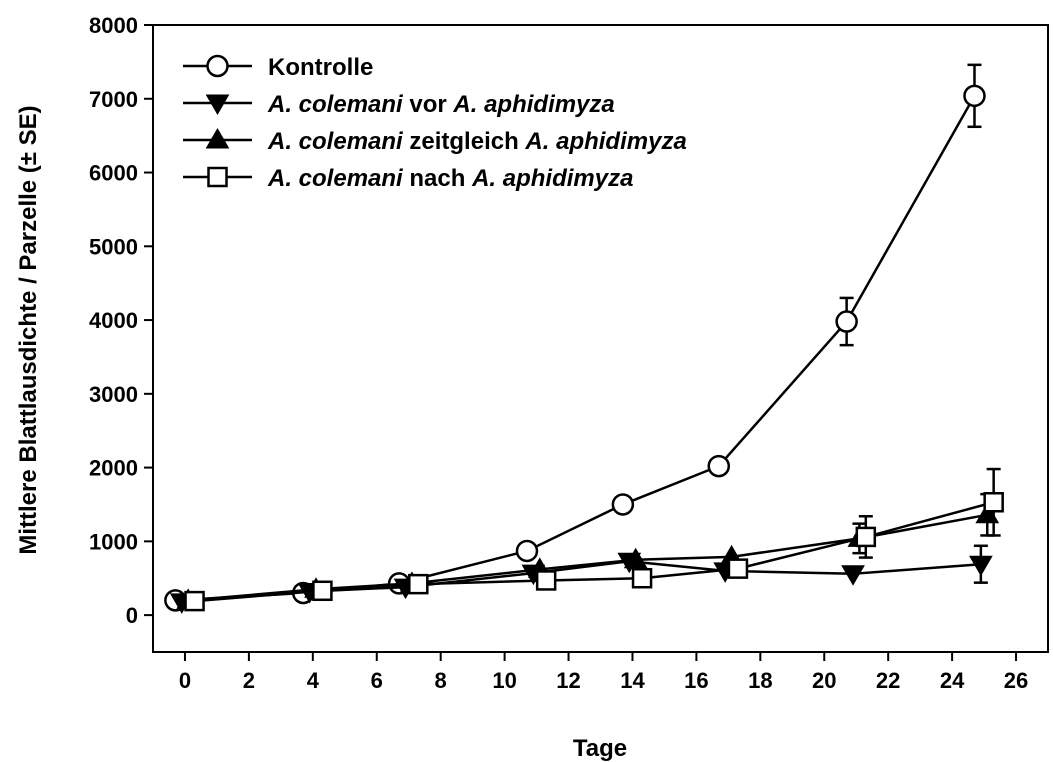 The width and height of the screenshot is (1053, 762). Describe the element at coordinates (696, 680) in the screenshot. I see `x-tick-label: 16` at that location.